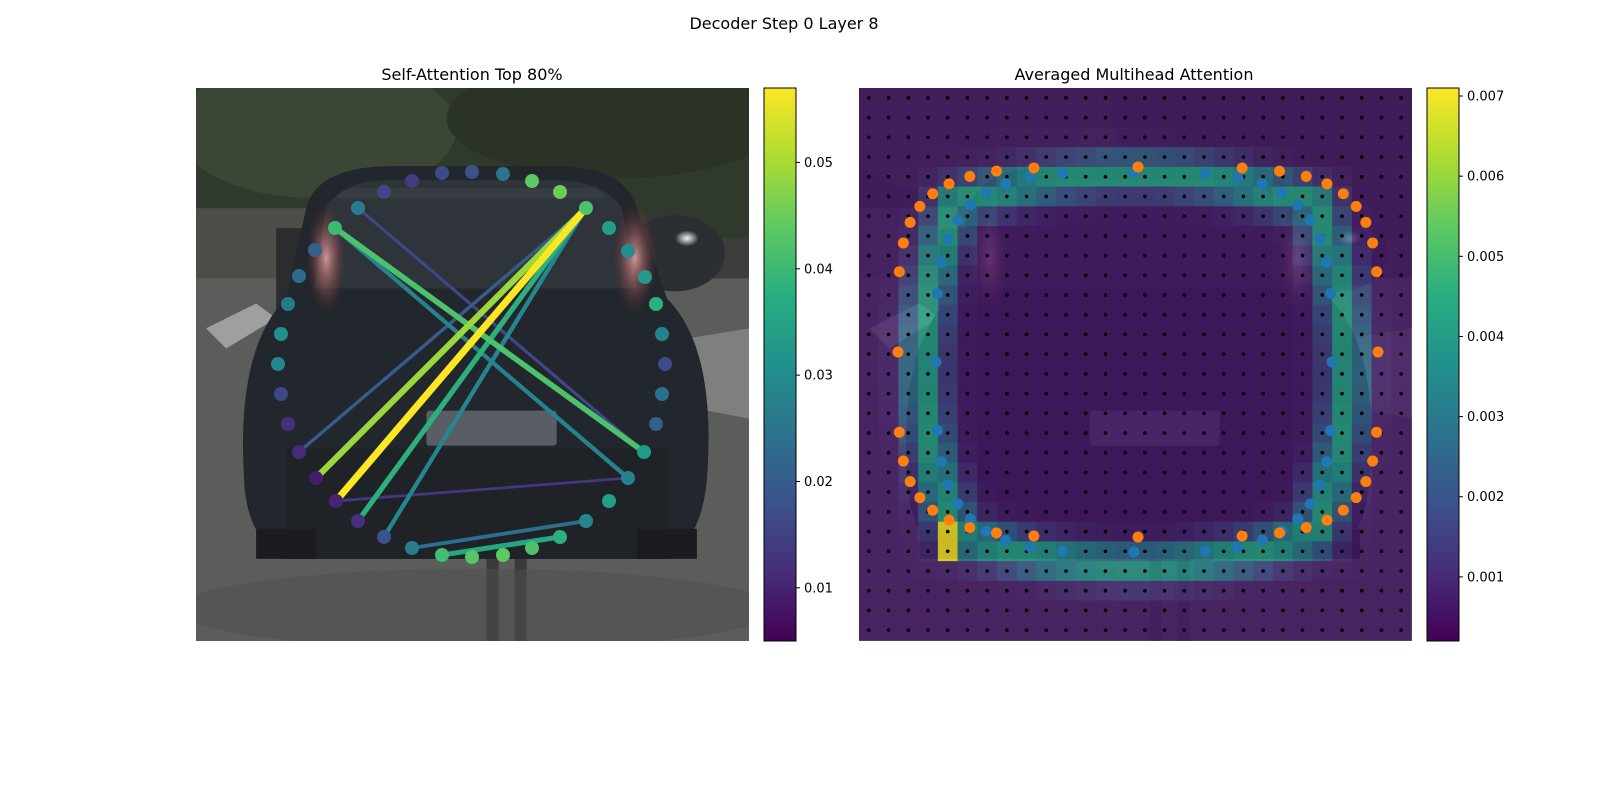 The width and height of the screenshot is (1600, 800). I want to click on series-blue-points, so click(1134, 362).